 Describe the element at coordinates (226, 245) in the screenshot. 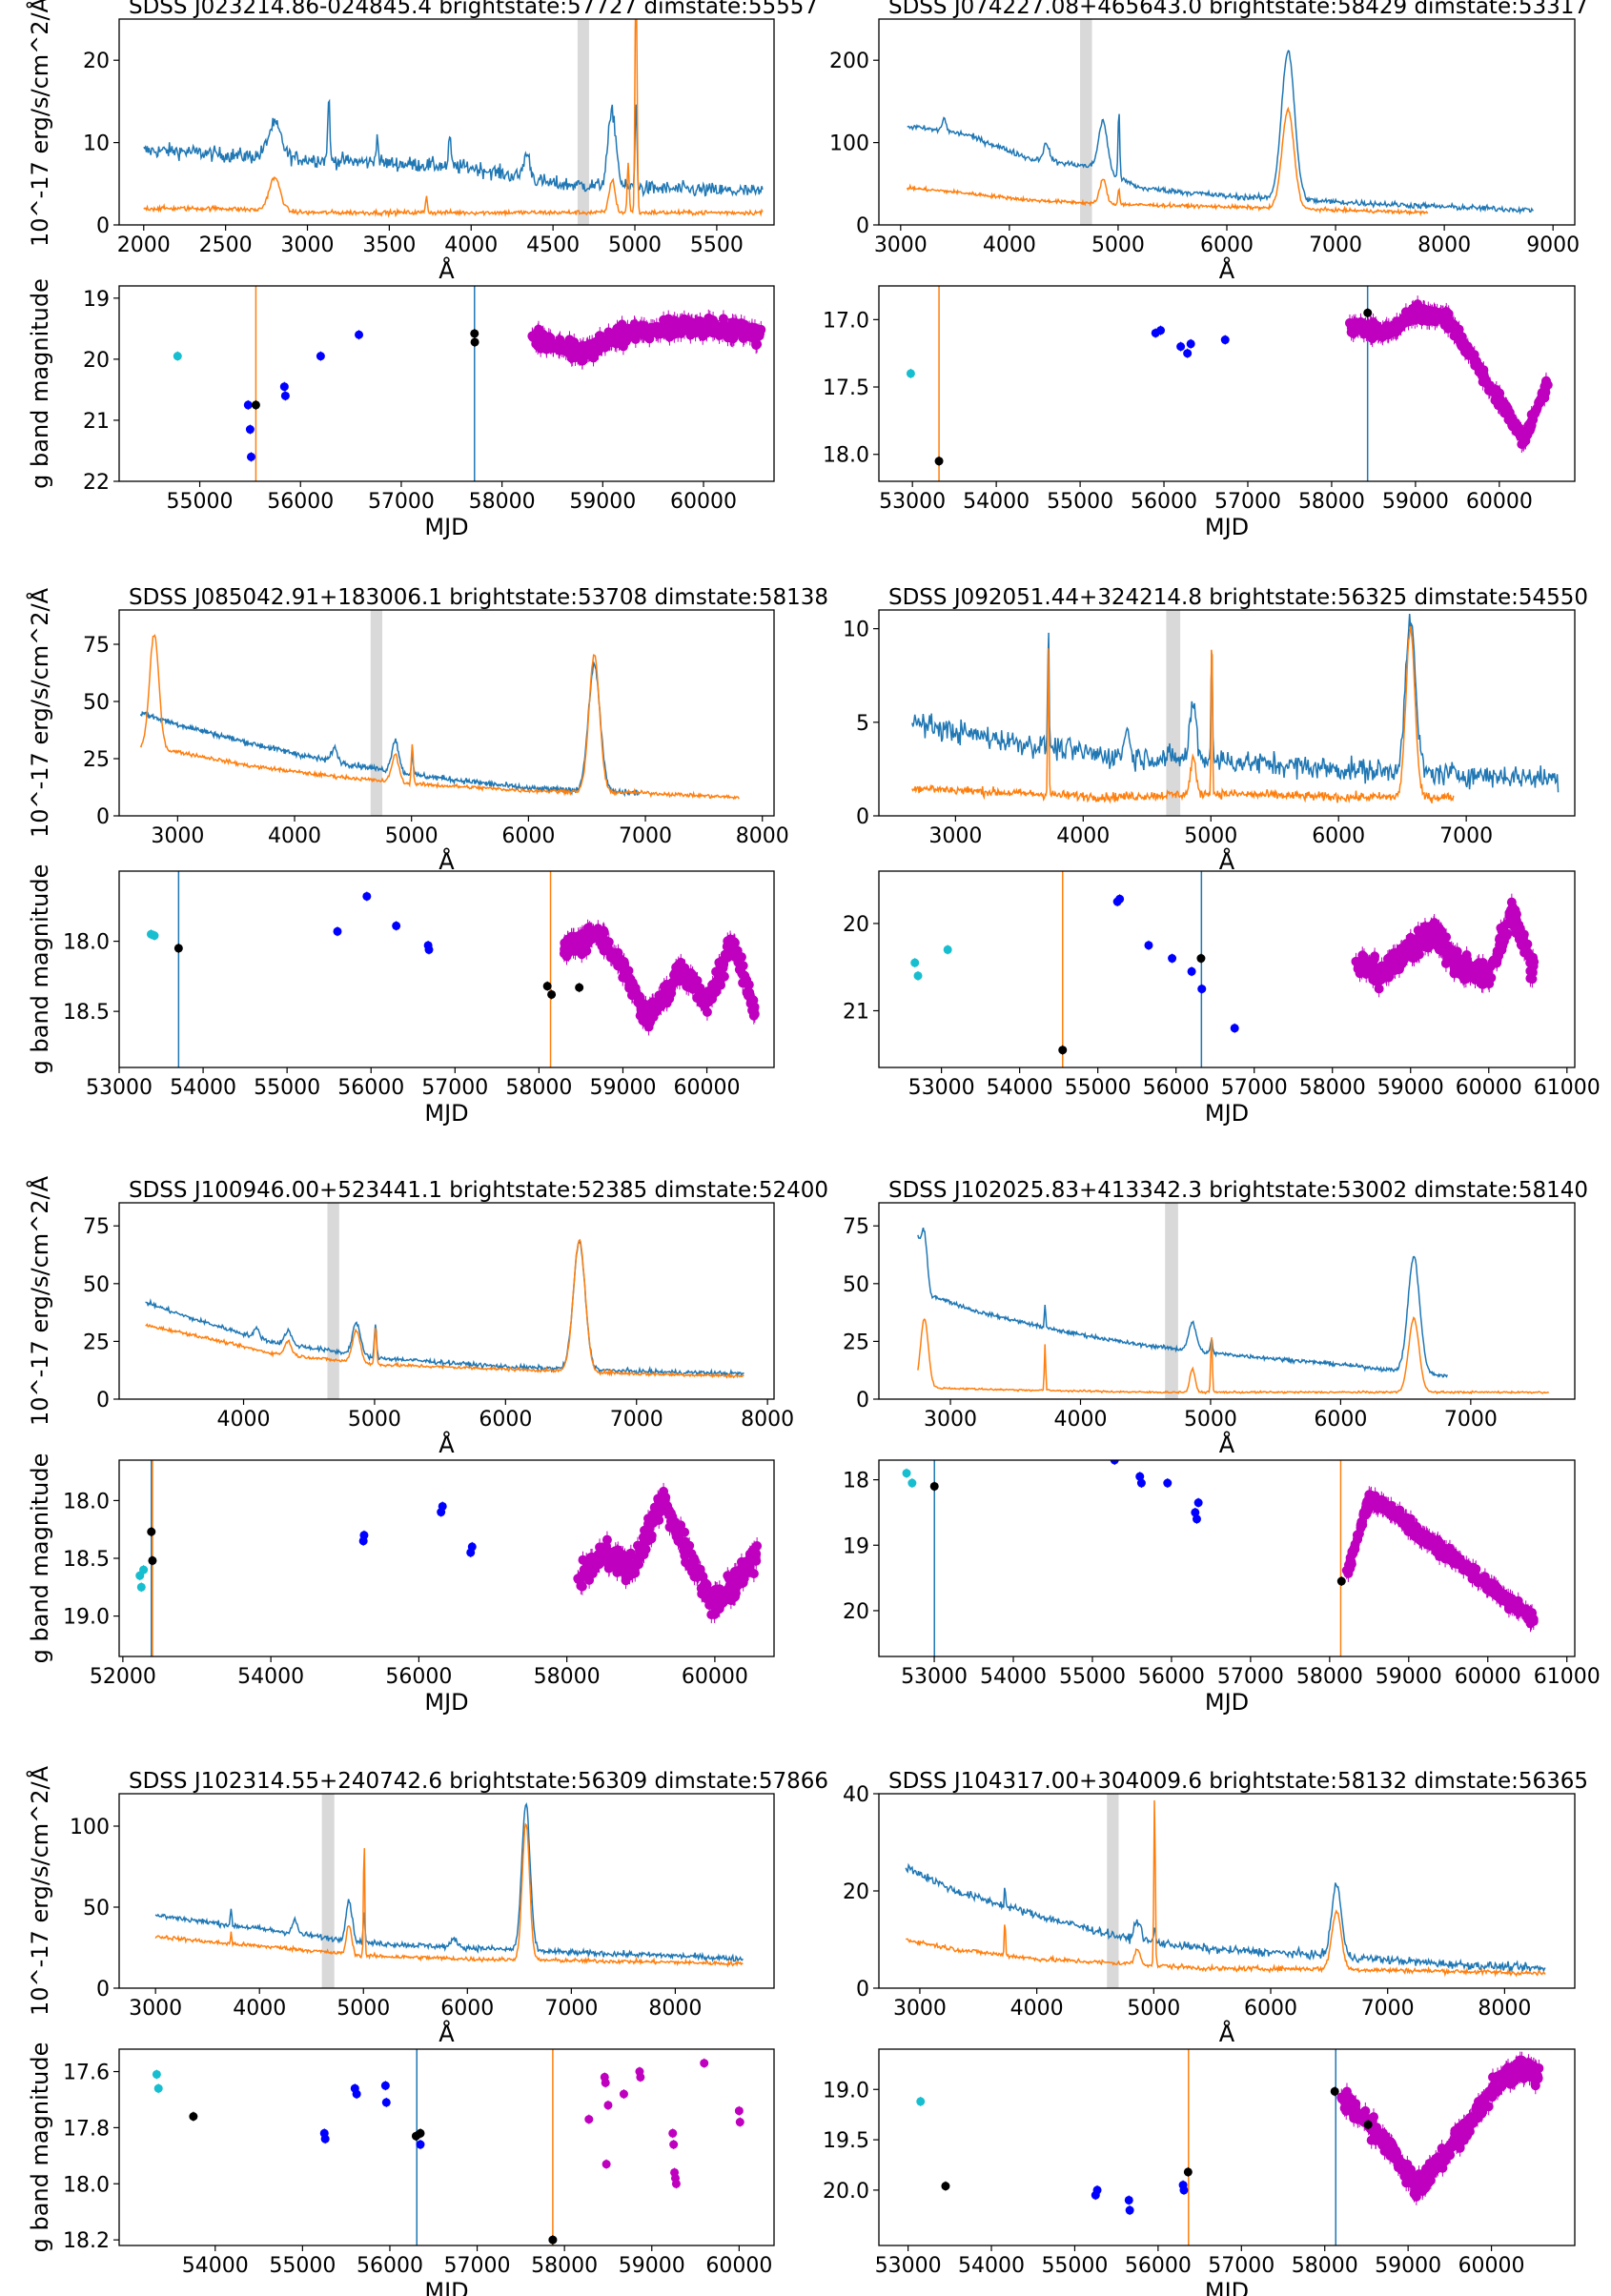

I see `x-tick-label: 2500` at that location.